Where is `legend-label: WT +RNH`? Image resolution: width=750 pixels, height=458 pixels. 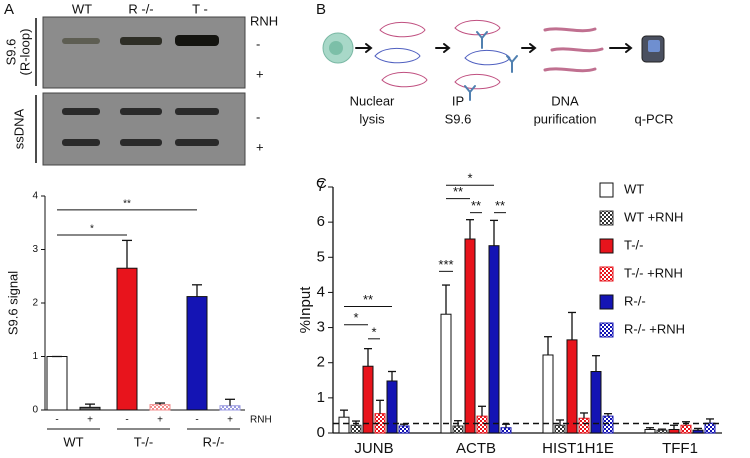
legend-label: WT +RNH is located at coordinates (653, 216).